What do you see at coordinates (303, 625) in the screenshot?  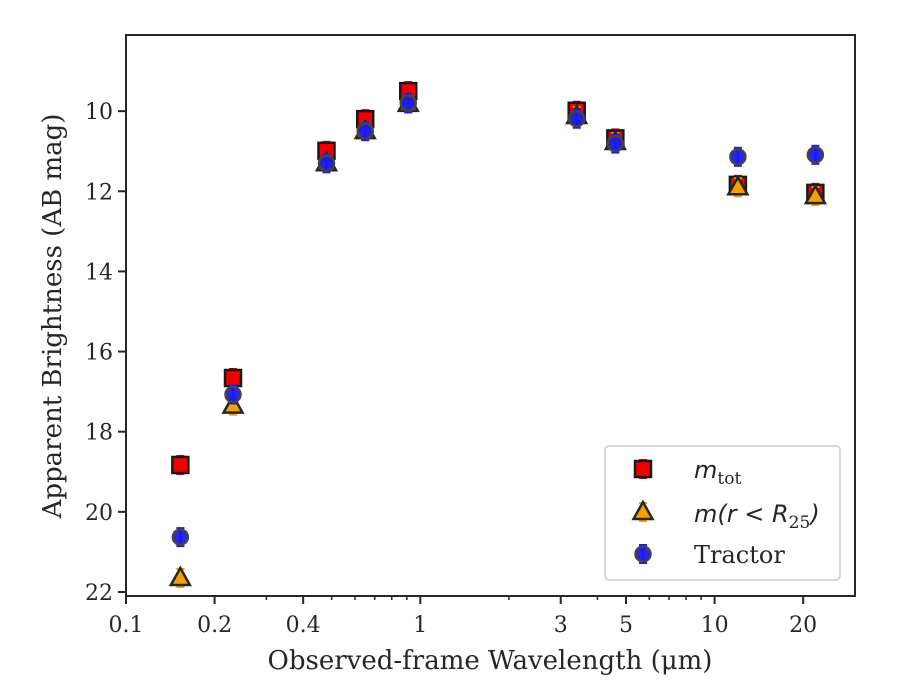 I see `x-tick-label-2: 0.4` at bounding box center [303, 625].